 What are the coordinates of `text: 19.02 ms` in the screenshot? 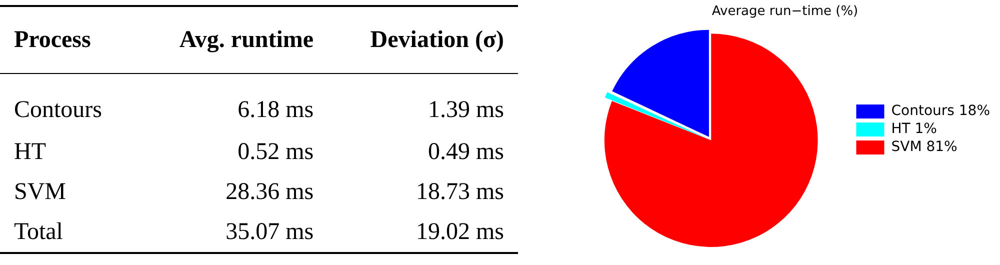 It's located at (459, 232).